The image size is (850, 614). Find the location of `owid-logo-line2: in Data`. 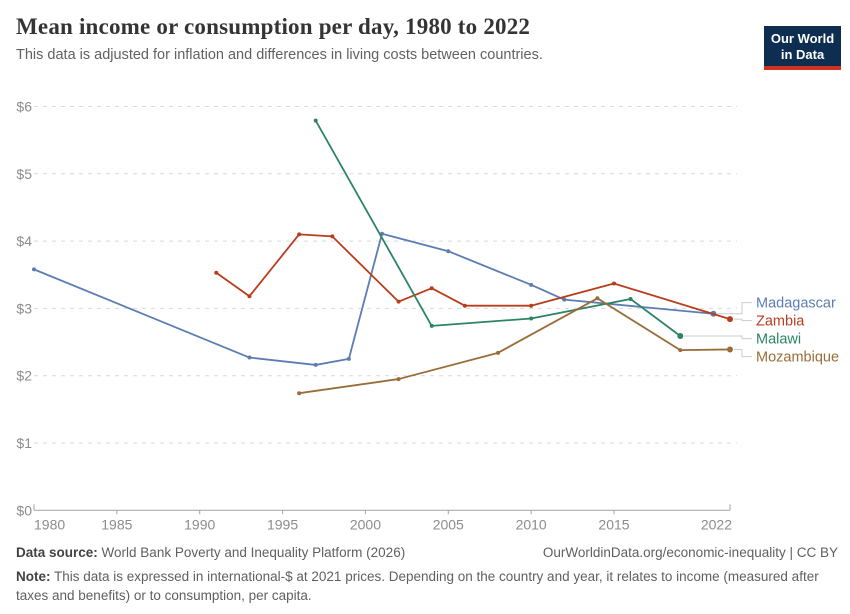

owid-logo-line2: in Data is located at coordinates (802, 54).